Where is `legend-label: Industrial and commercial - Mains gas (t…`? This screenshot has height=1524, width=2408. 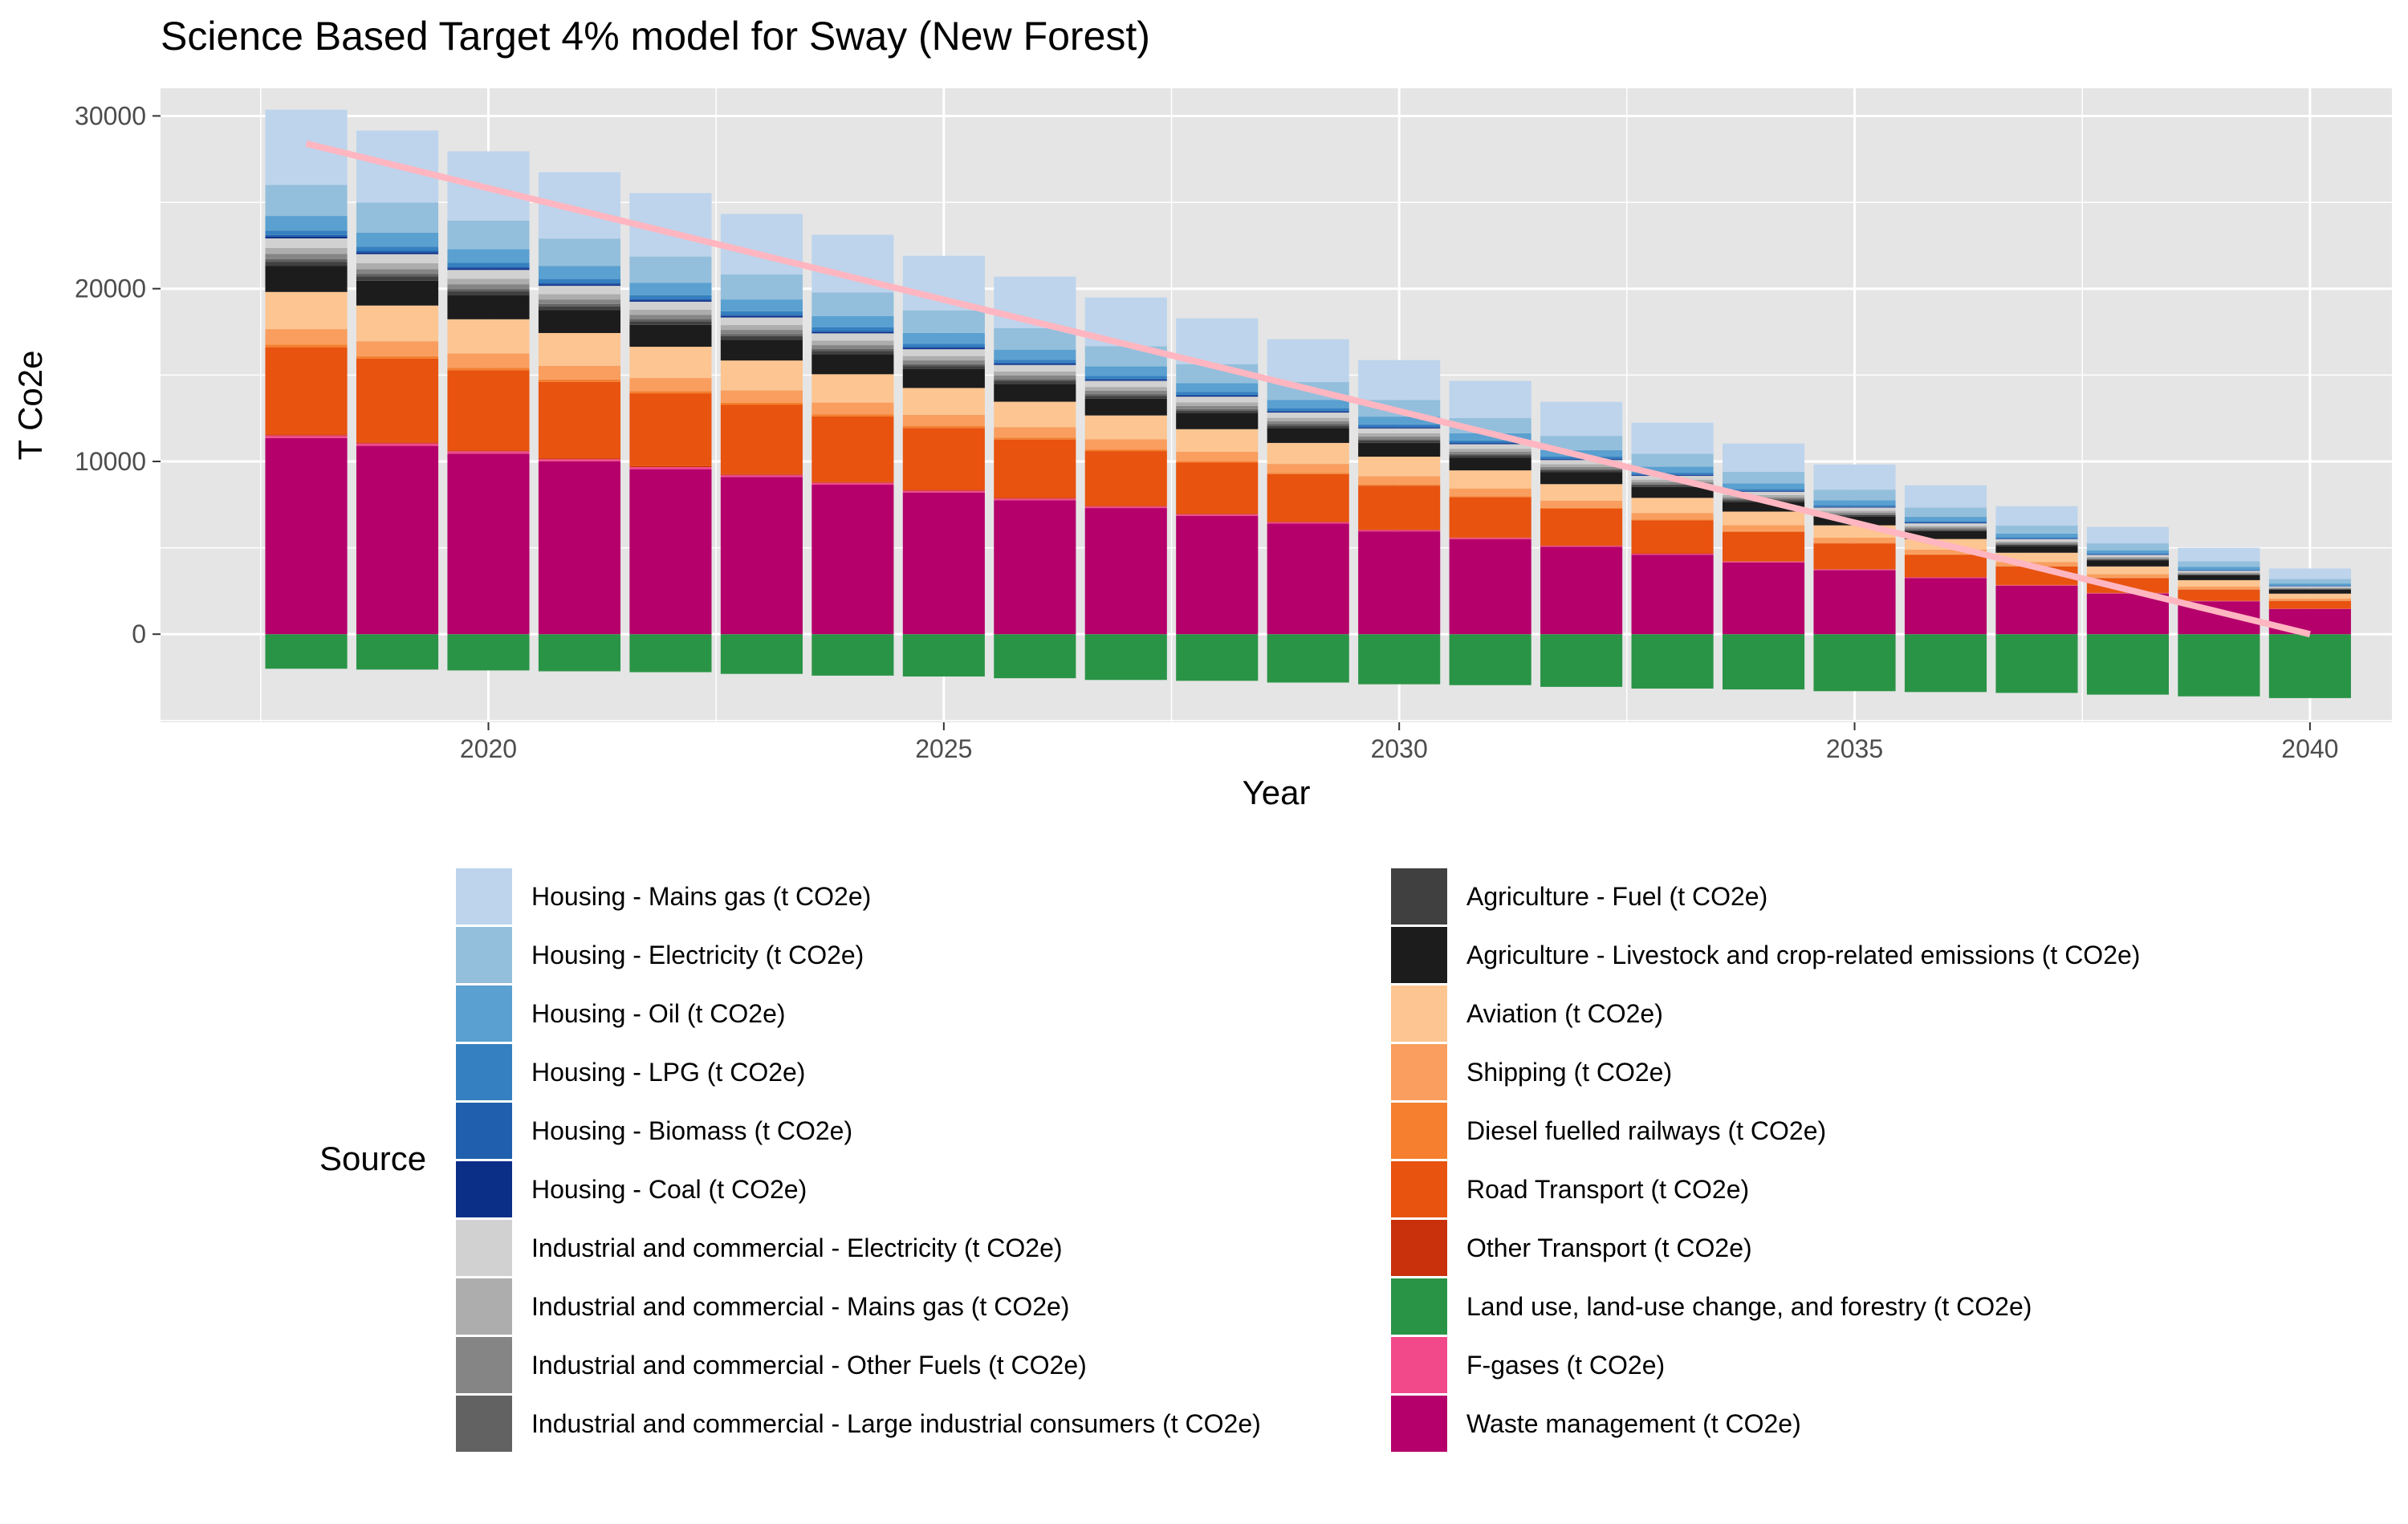 legend-label: Industrial and commercial - Mains gas (t… is located at coordinates (800, 1306).